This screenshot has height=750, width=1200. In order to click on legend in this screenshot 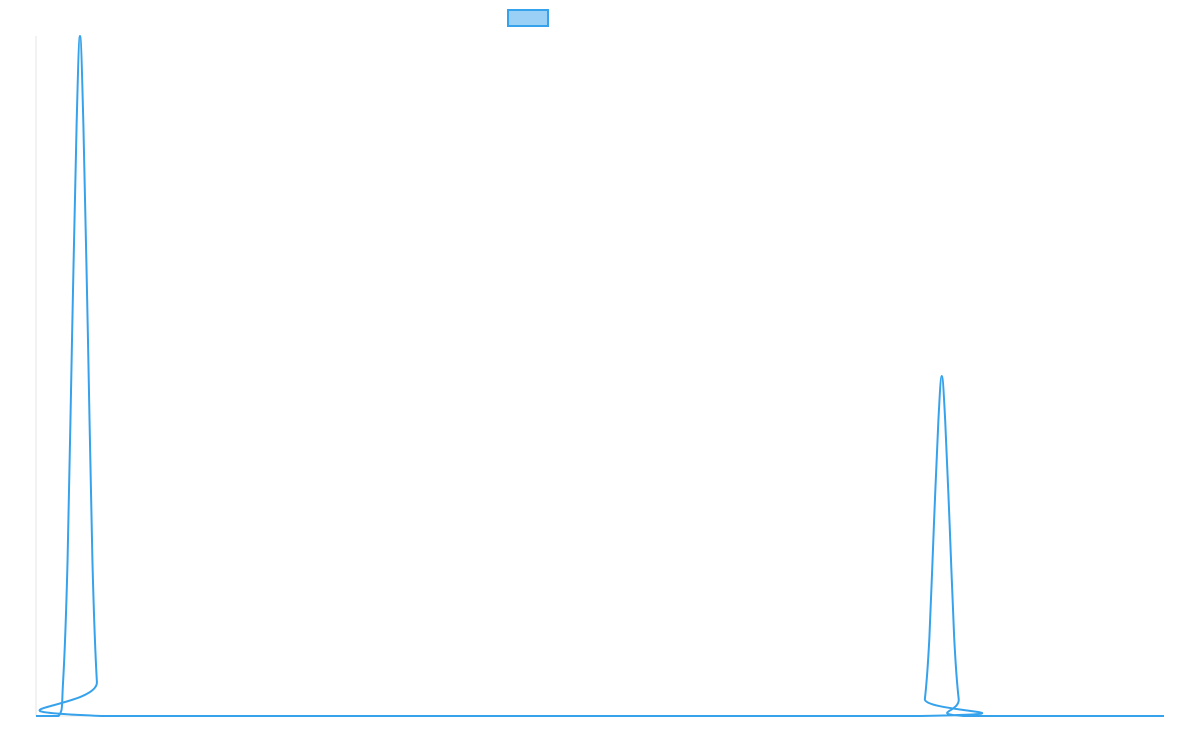, I will do `click(528, 18)`.